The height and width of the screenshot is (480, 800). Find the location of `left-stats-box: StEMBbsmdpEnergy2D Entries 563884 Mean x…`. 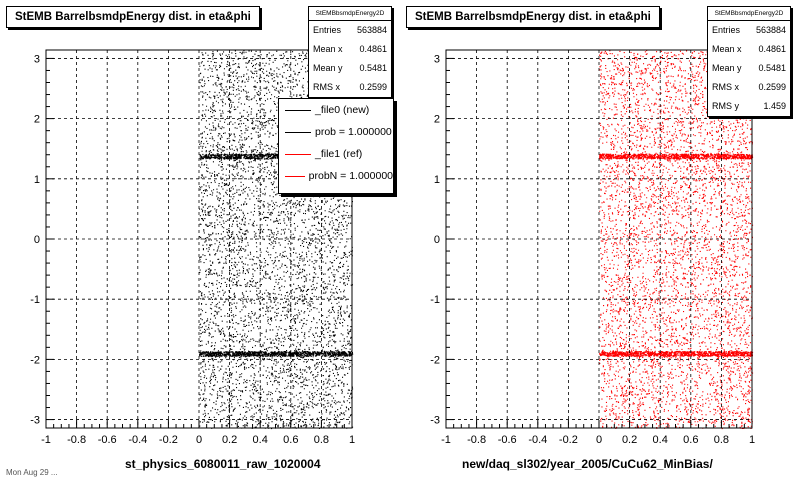

left-stats-box: StEMBbsmdpEnergy2D Entries 563884 Mean x… is located at coordinates (350, 52).